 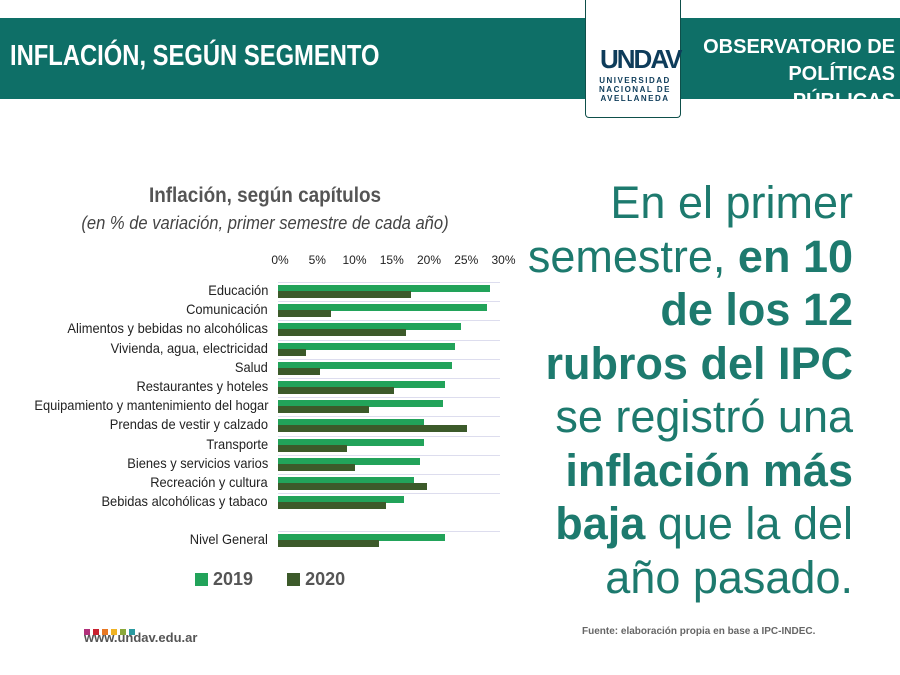 What do you see at coordinates (503, 260) in the screenshot?
I see `x-tick-label: 30%` at bounding box center [503, 260].